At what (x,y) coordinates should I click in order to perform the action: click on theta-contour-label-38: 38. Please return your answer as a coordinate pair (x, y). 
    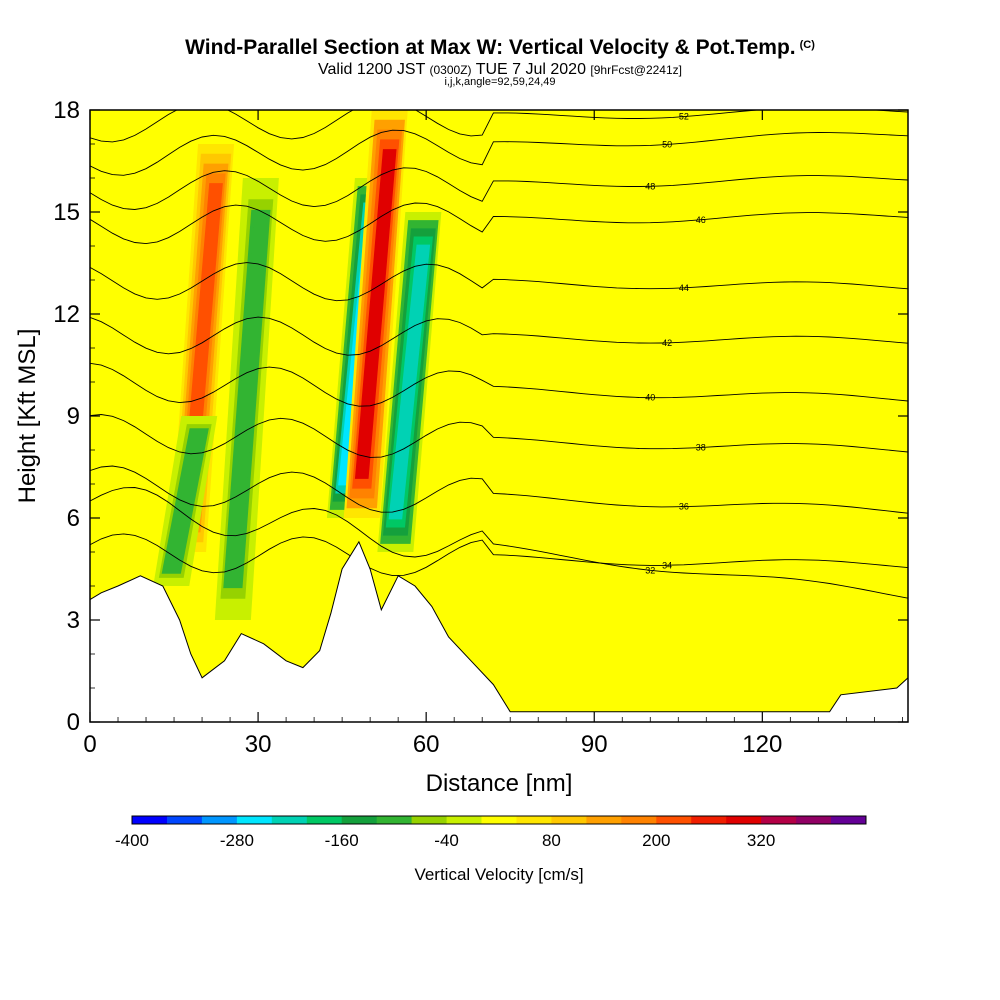
    Looking at the image, I should click on (701, 447).